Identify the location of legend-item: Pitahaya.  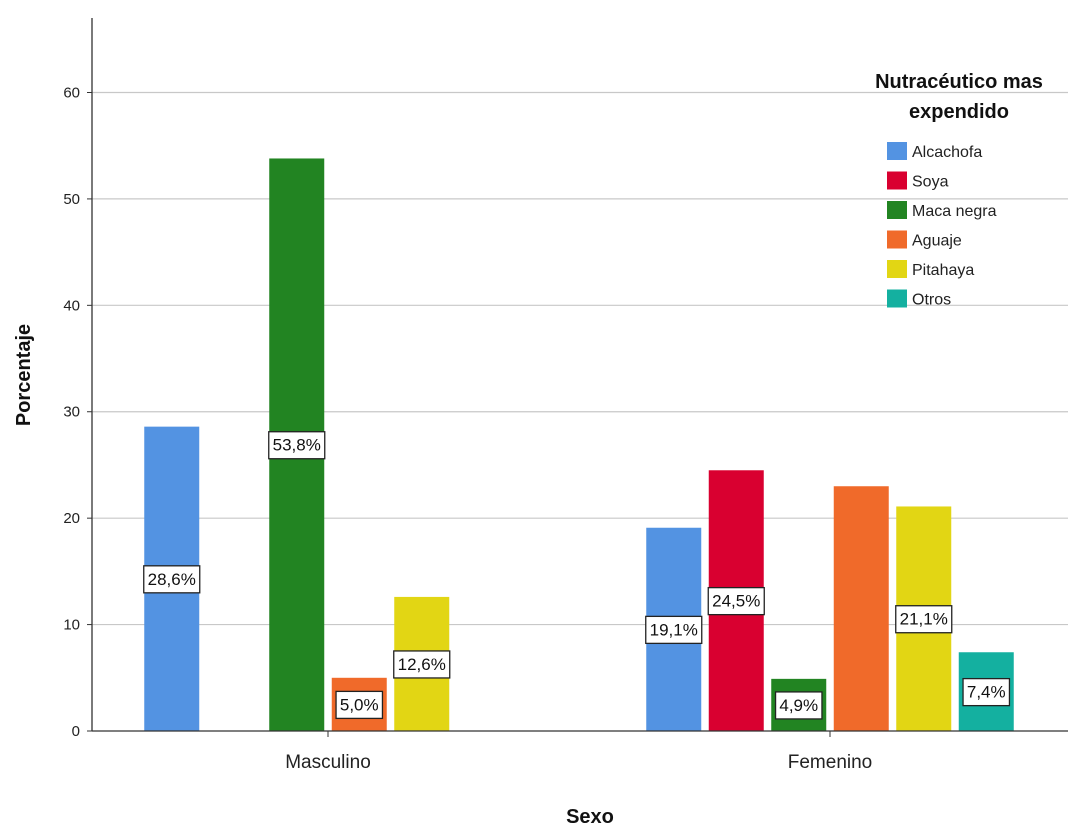
(930, 269).